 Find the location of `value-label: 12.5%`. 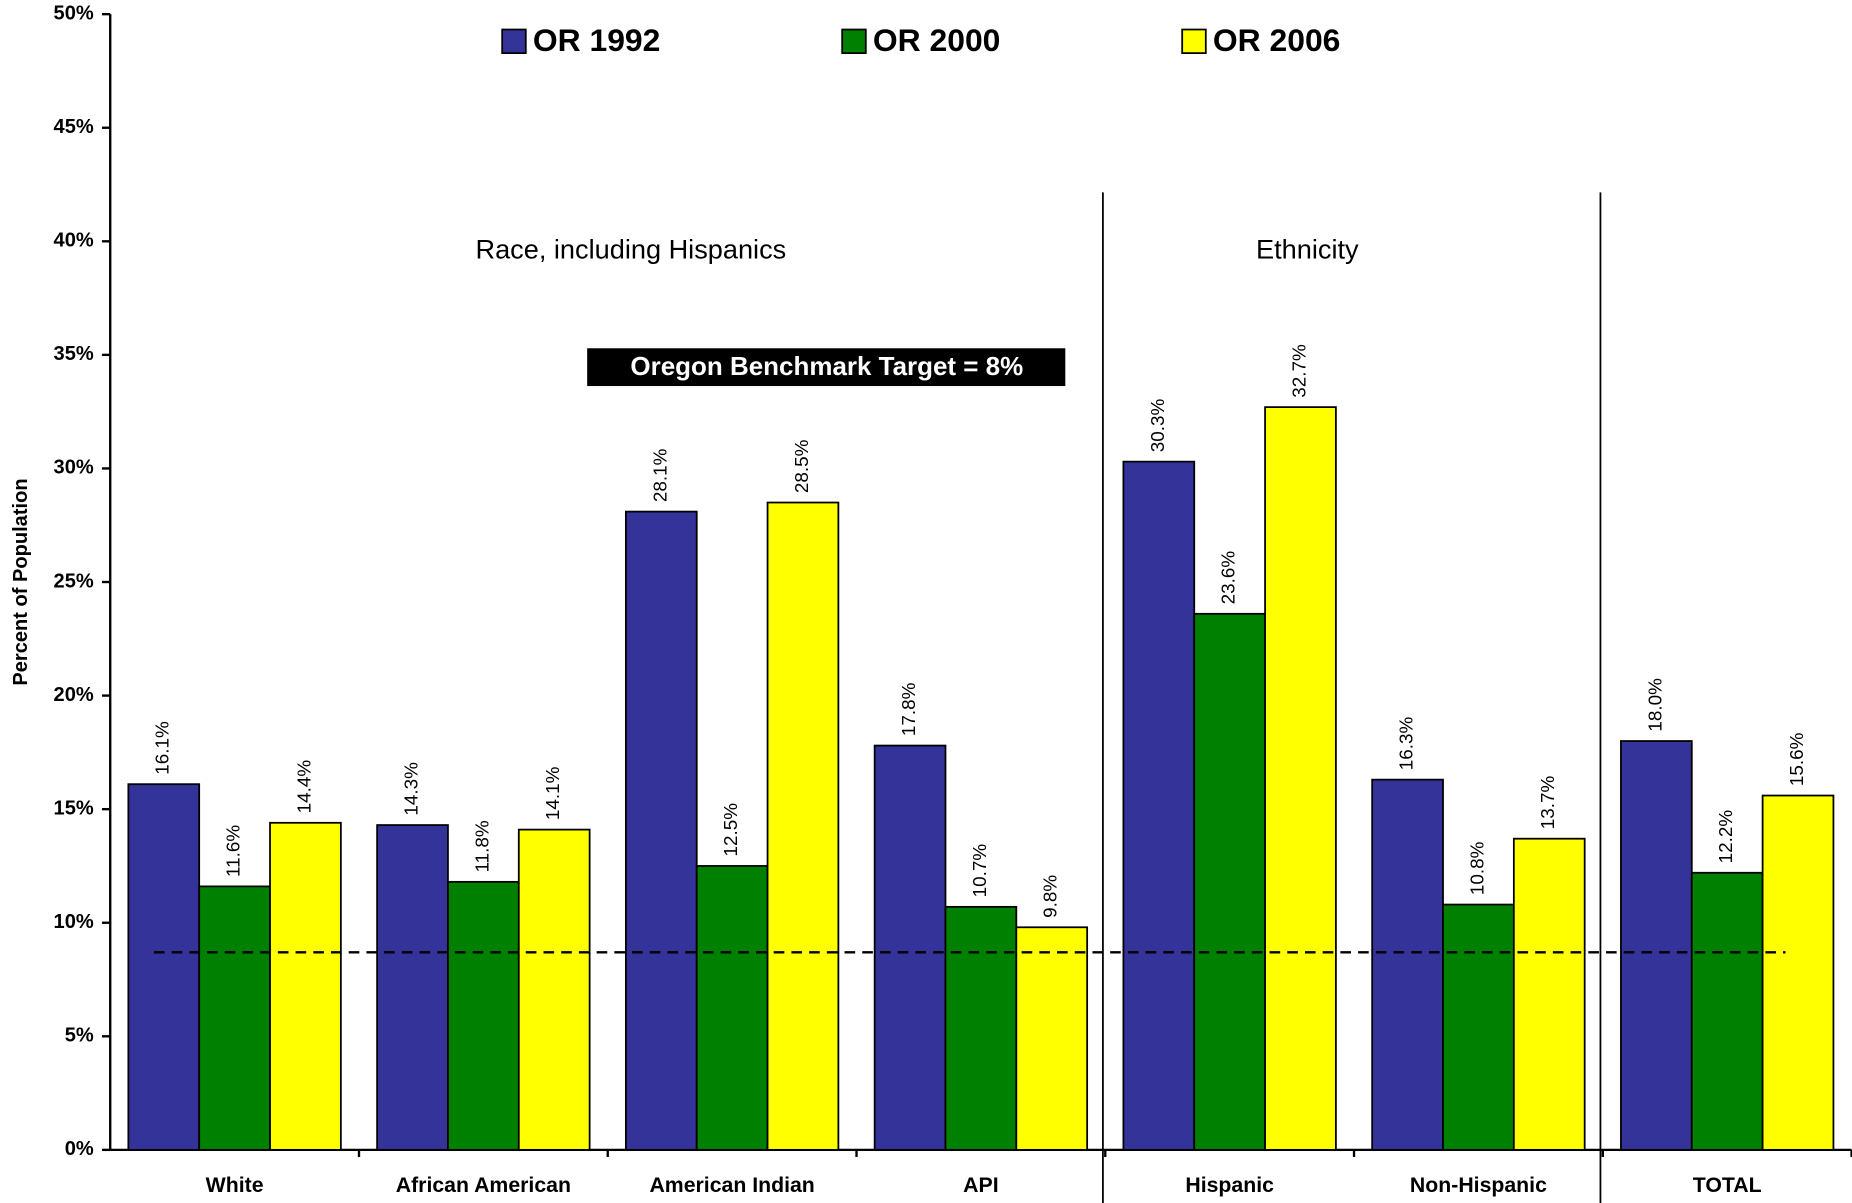

value-label: 12.5% is located at coordinates (731, 830).